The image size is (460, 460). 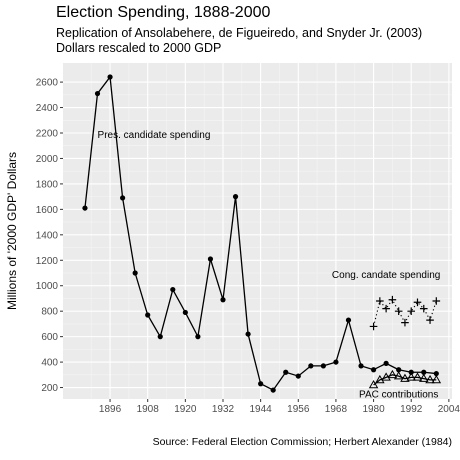 I want to click on y-tick-label: 1200, so click(x=47, y=261).